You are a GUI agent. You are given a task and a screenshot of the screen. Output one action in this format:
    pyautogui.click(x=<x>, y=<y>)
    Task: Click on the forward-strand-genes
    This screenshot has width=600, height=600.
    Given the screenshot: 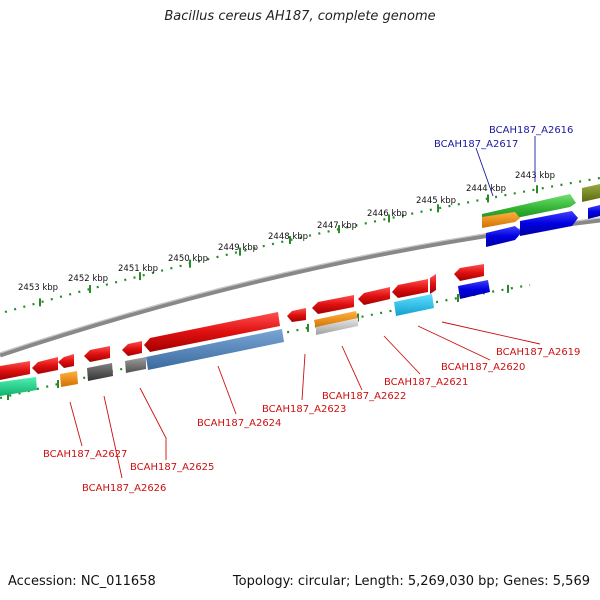 What is the action you would take?
    pyautogui.click(x=541, y=215)
    